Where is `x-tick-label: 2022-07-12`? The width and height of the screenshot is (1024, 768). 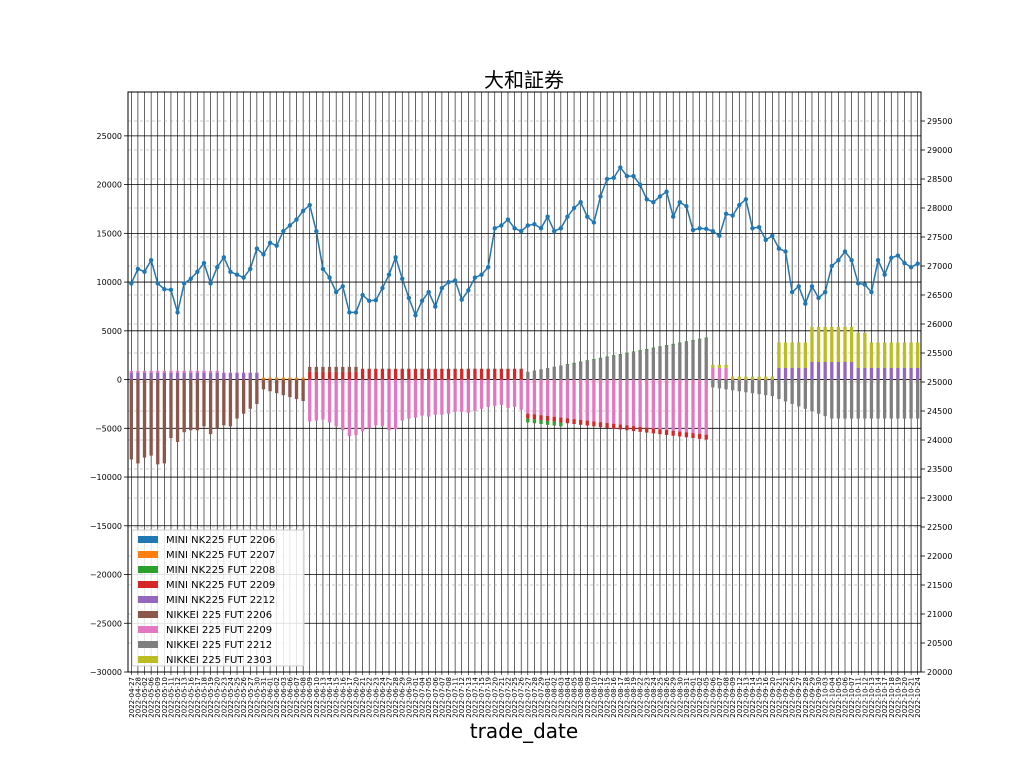 x-tick-label: 2022-07-12 is located at coordinates (462, 697).